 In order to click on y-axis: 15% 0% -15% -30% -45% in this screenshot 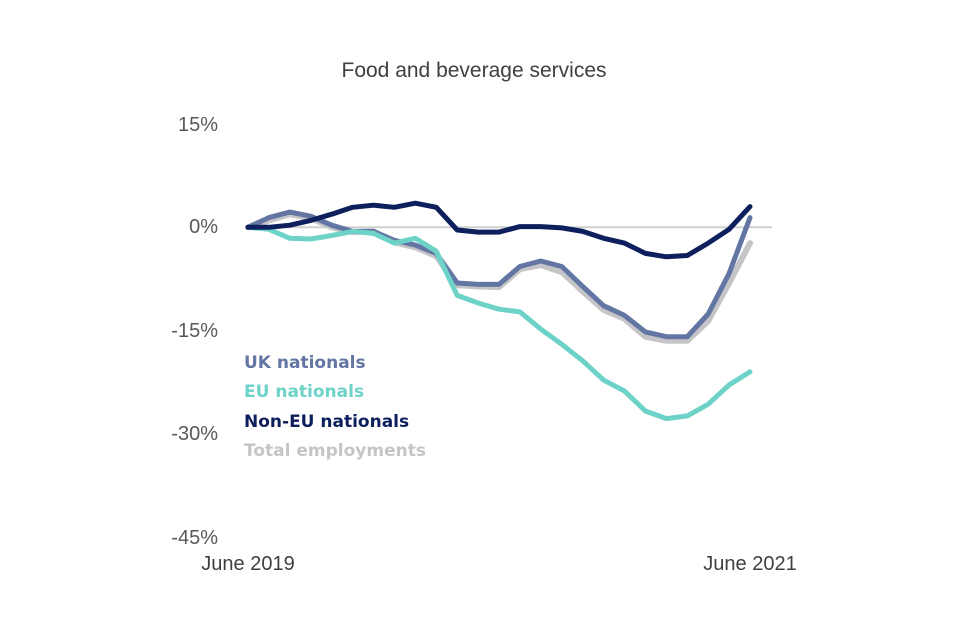, I will do `click(194, 331)`.